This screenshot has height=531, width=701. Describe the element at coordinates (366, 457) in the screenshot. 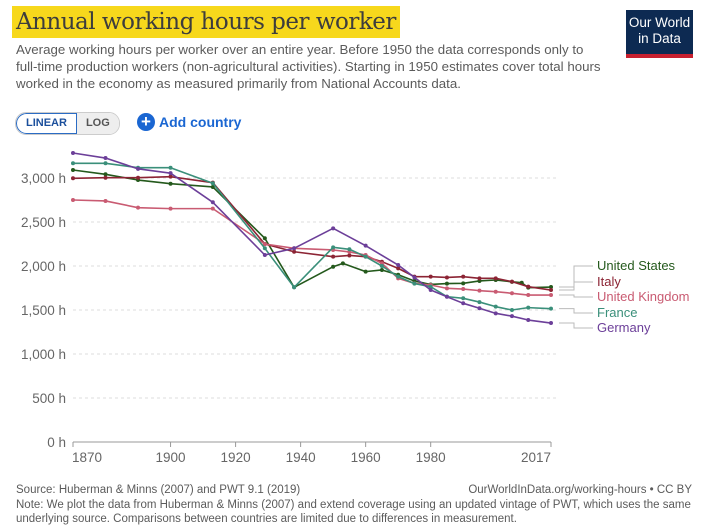

I see `x-tick-label: 1960` at that location.